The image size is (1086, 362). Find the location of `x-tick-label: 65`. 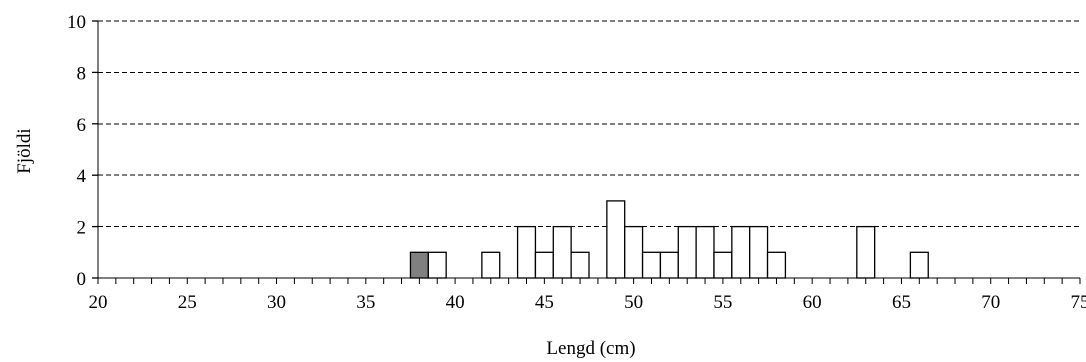

x-tick-label: 65 is located at coordinates (901, 302).